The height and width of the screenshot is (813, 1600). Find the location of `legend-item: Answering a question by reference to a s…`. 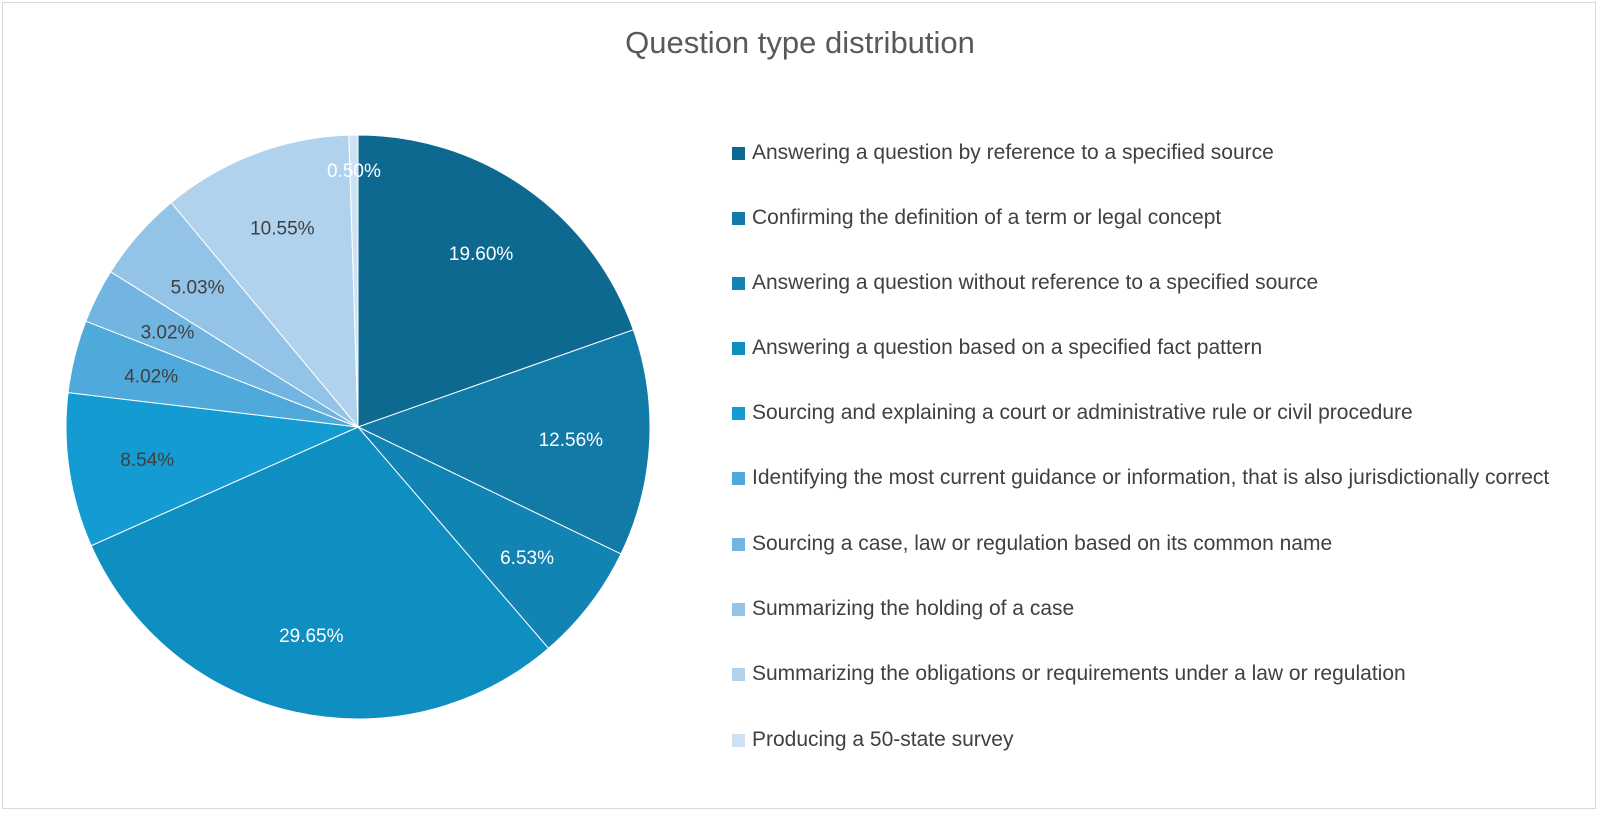

legend-item: Answering a question by reference to a s… is located at coordinates (1147, 153).